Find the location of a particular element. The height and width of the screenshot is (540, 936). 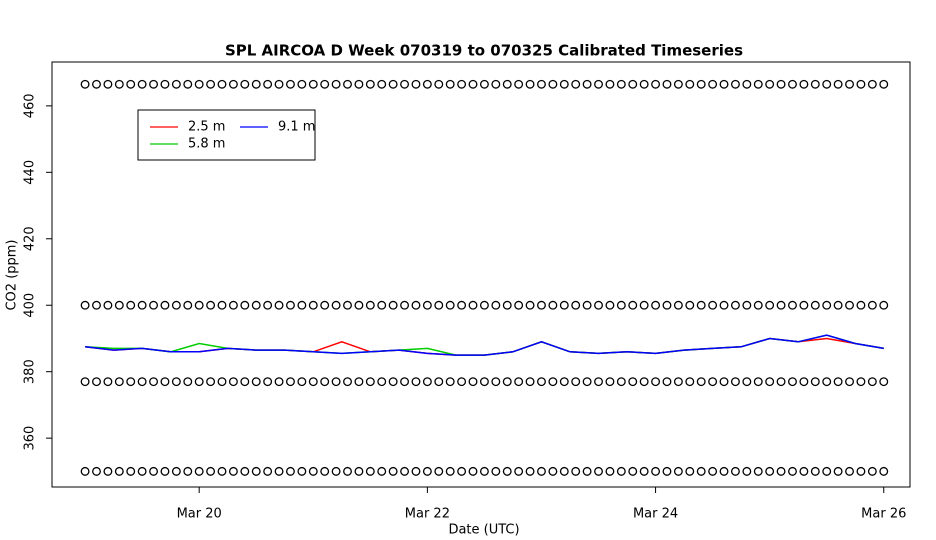

y-tick-label: 380 is located at coordinates (30, 371).